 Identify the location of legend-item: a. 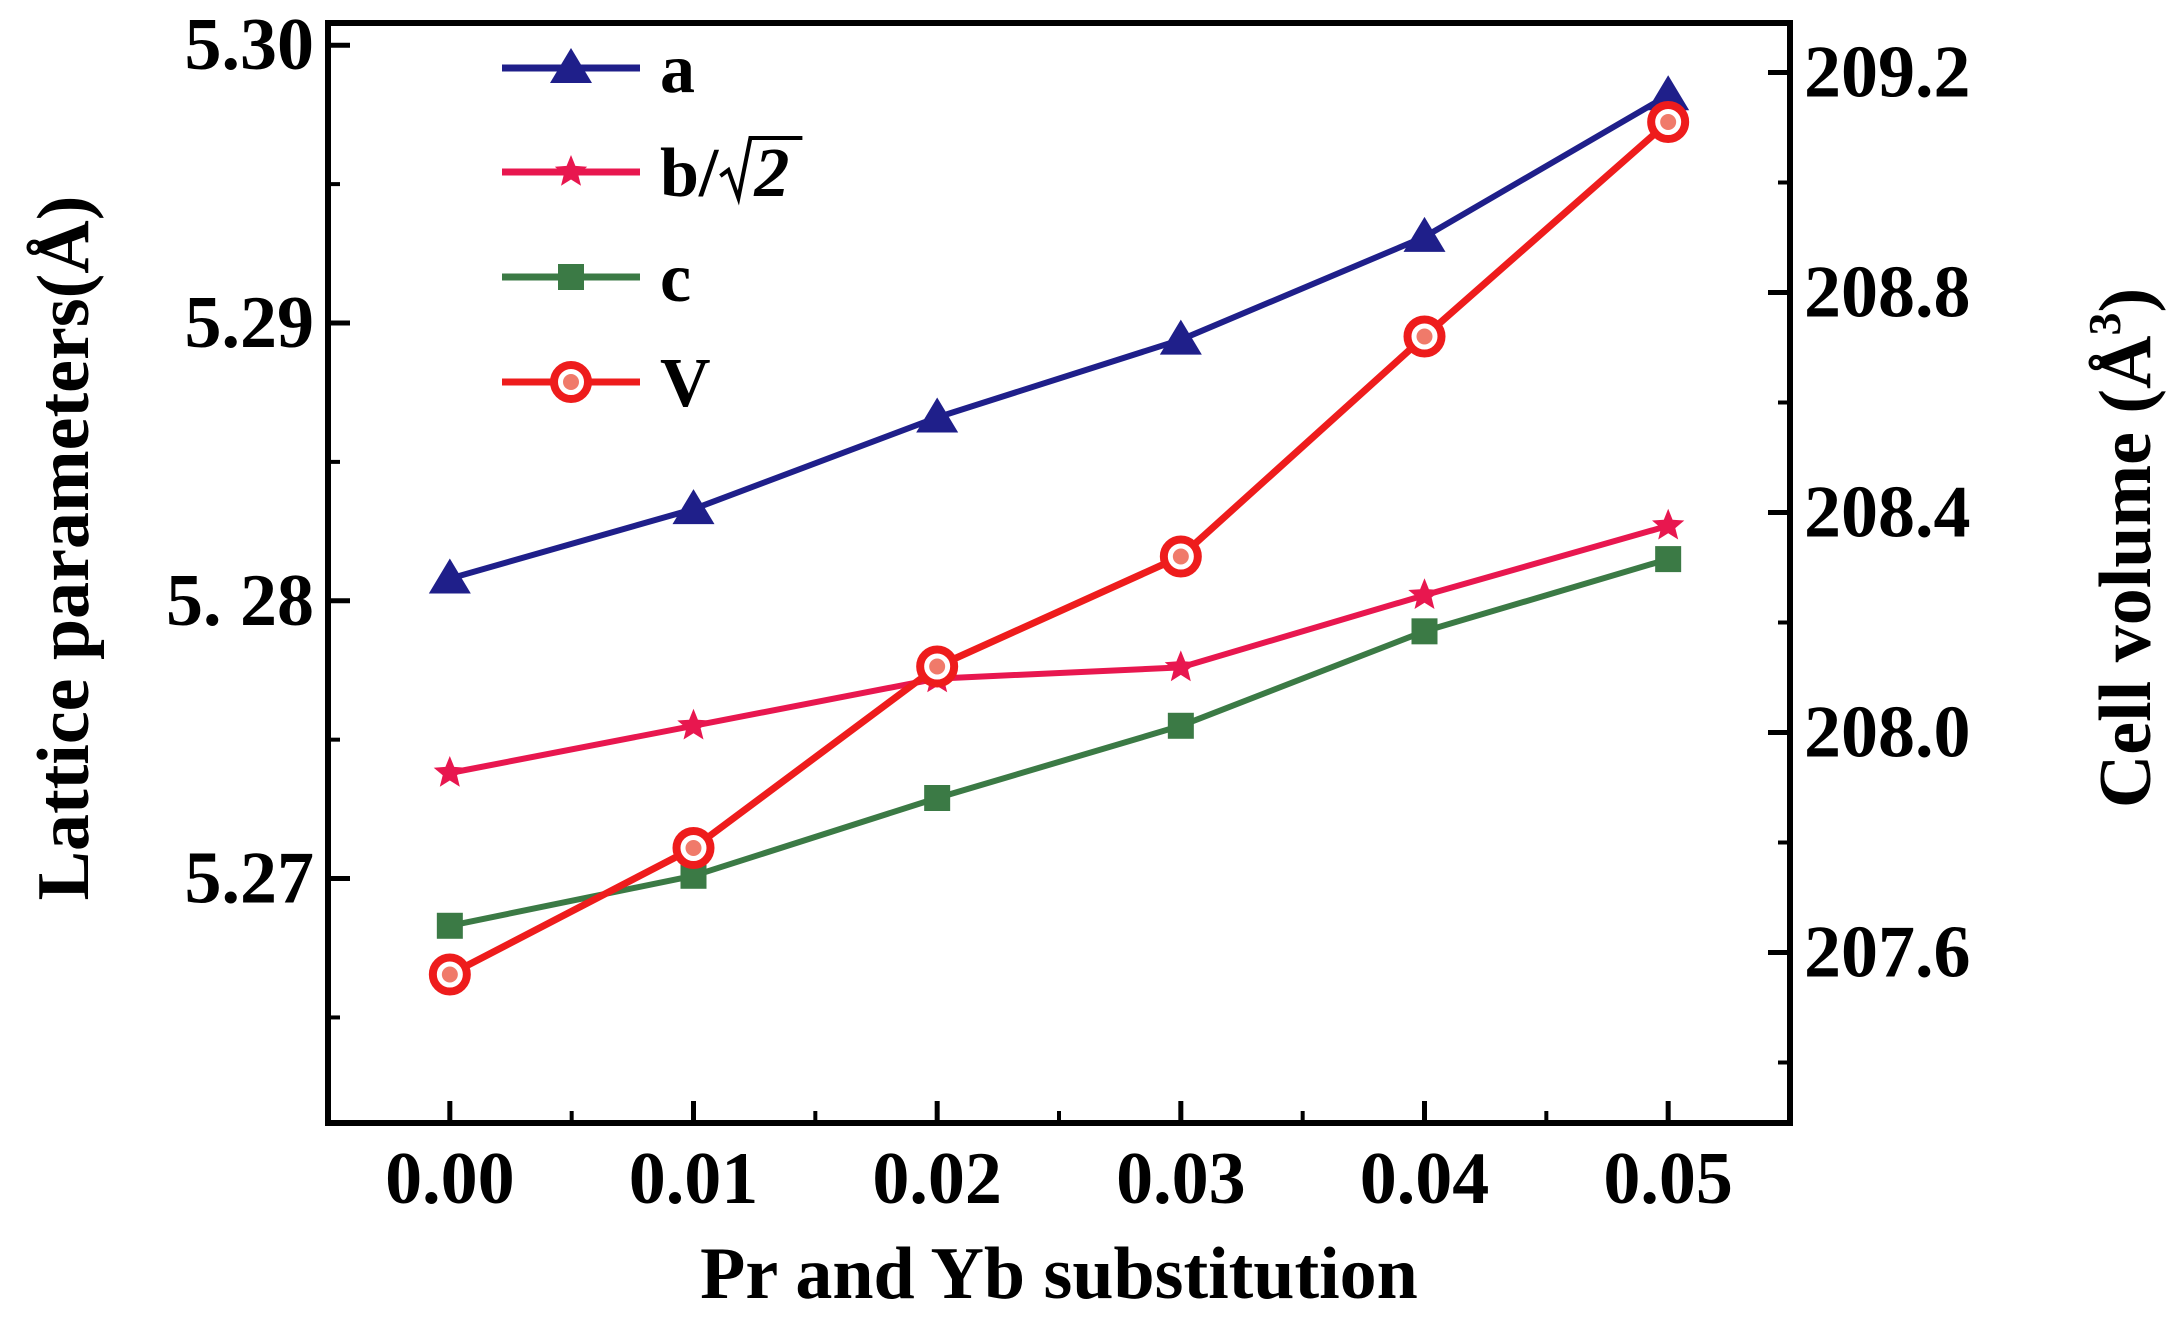
(598, 69).